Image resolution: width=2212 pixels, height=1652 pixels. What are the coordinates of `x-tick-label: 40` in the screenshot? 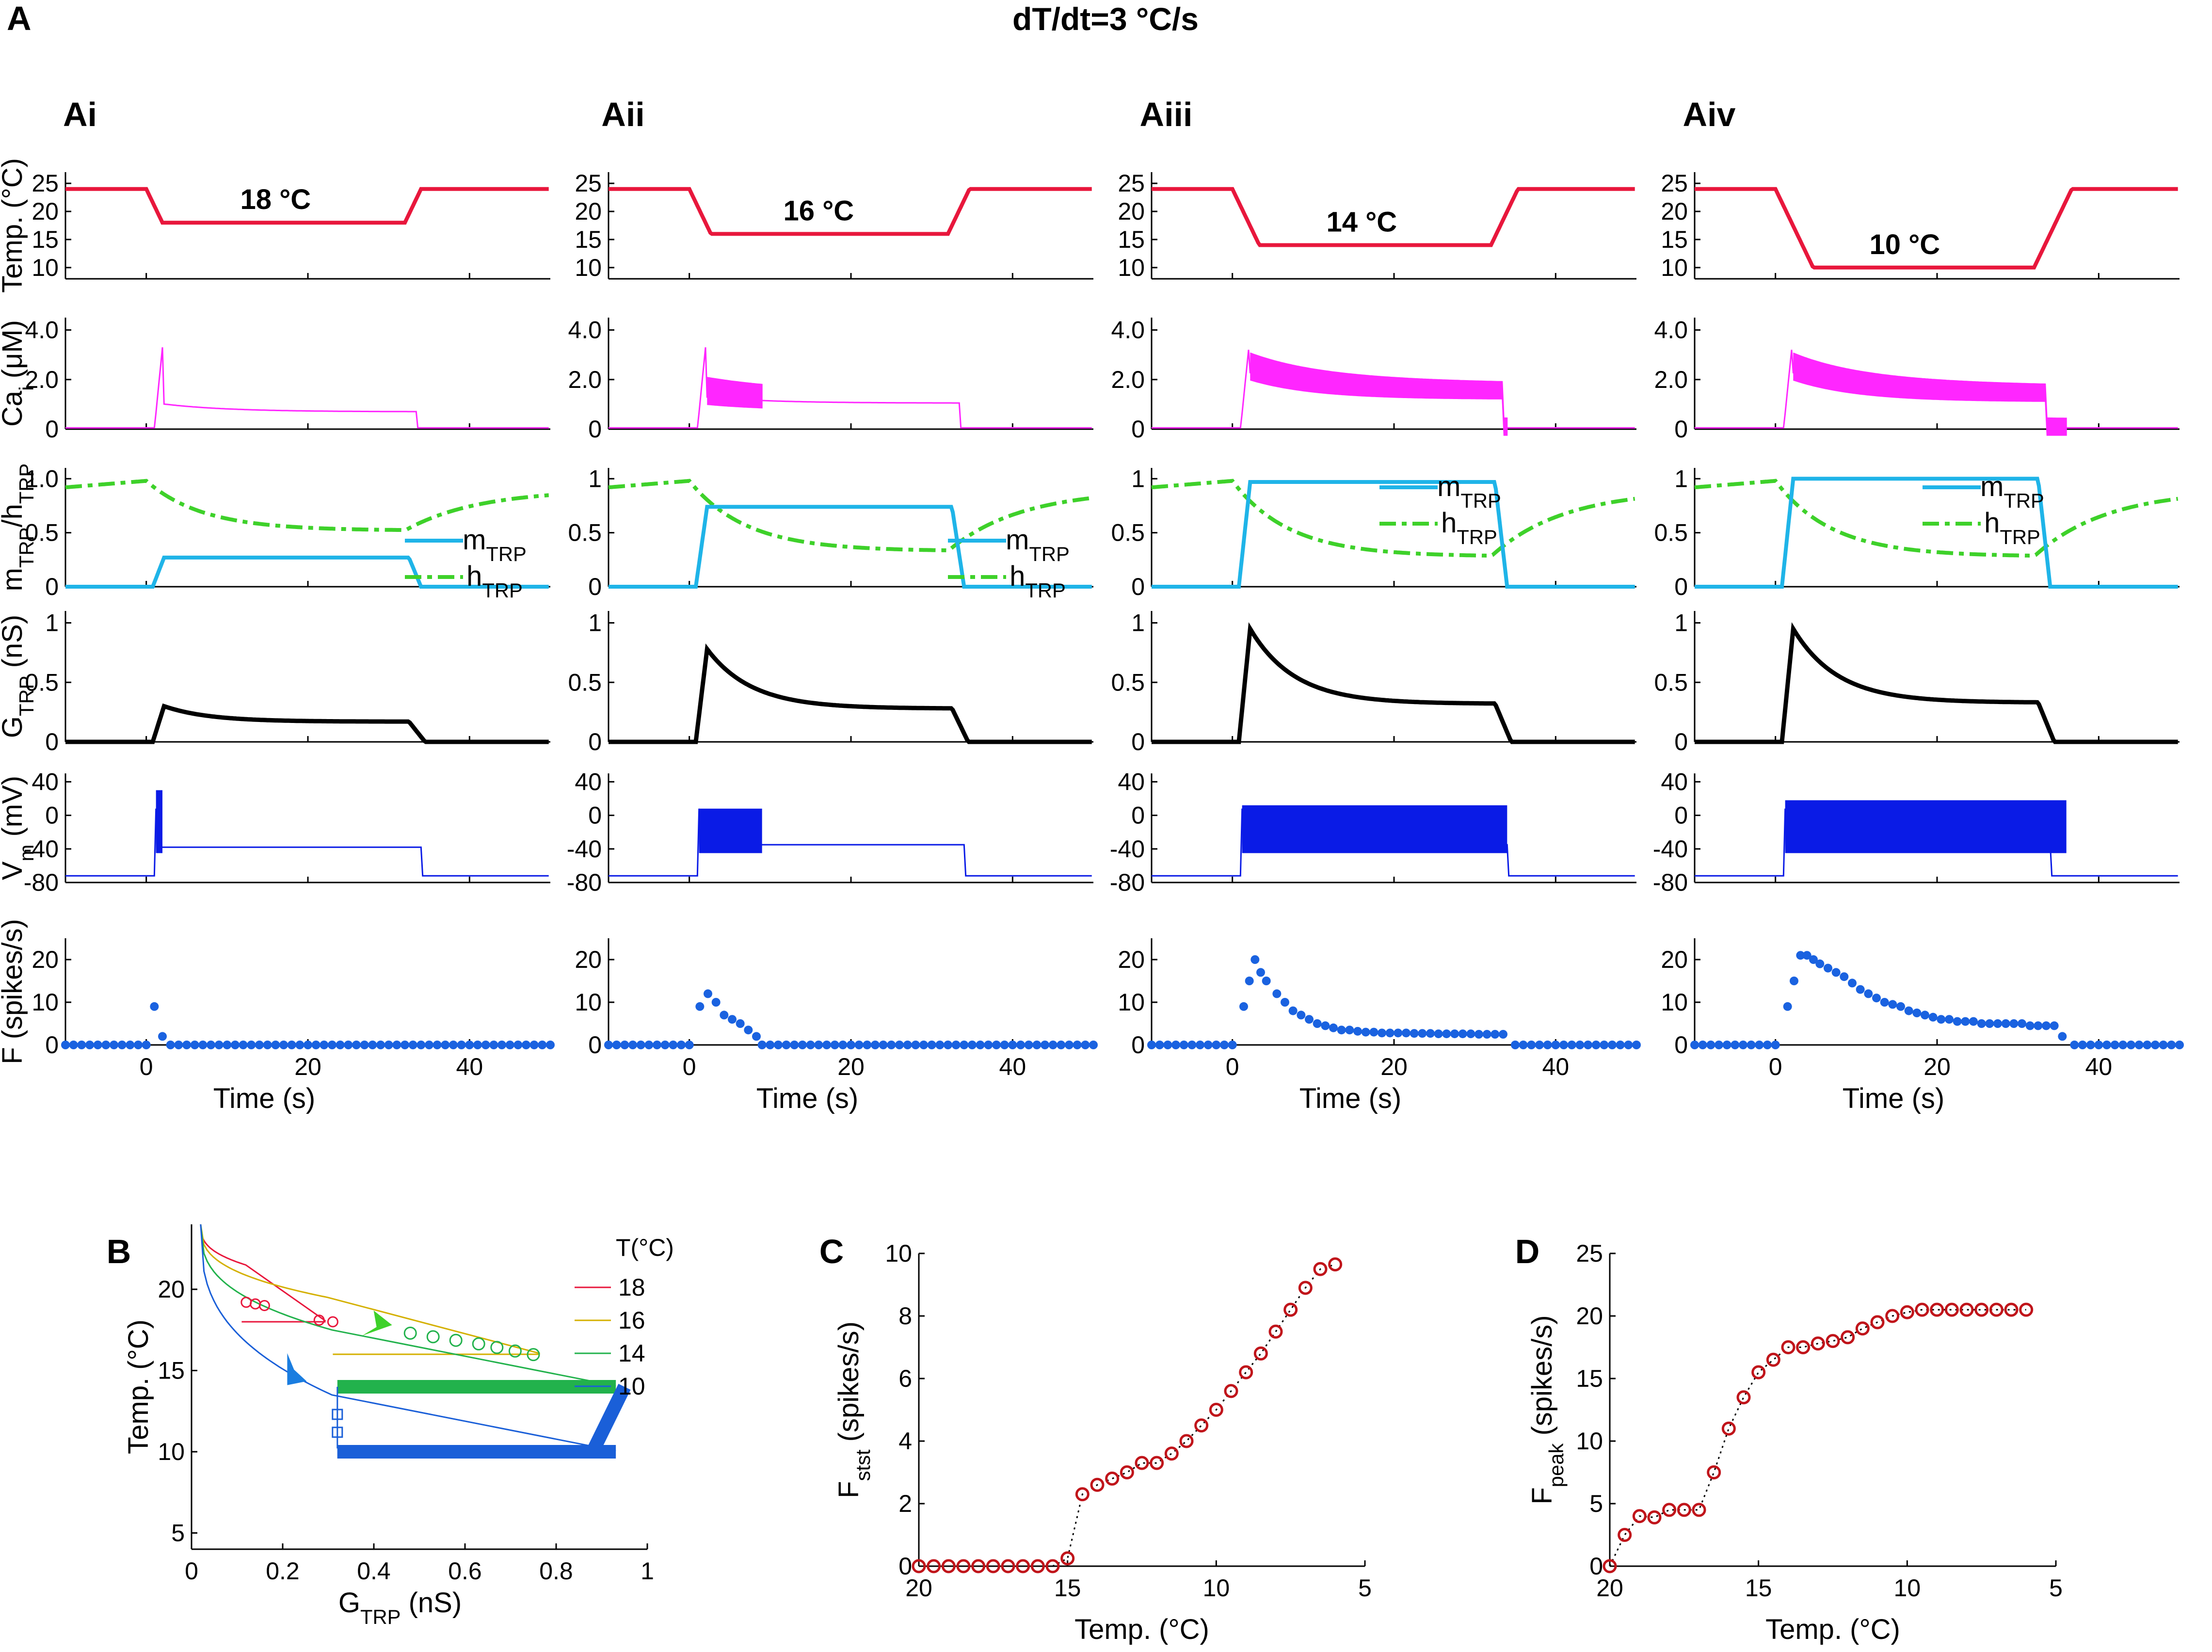 It's located at (1556, 1066).